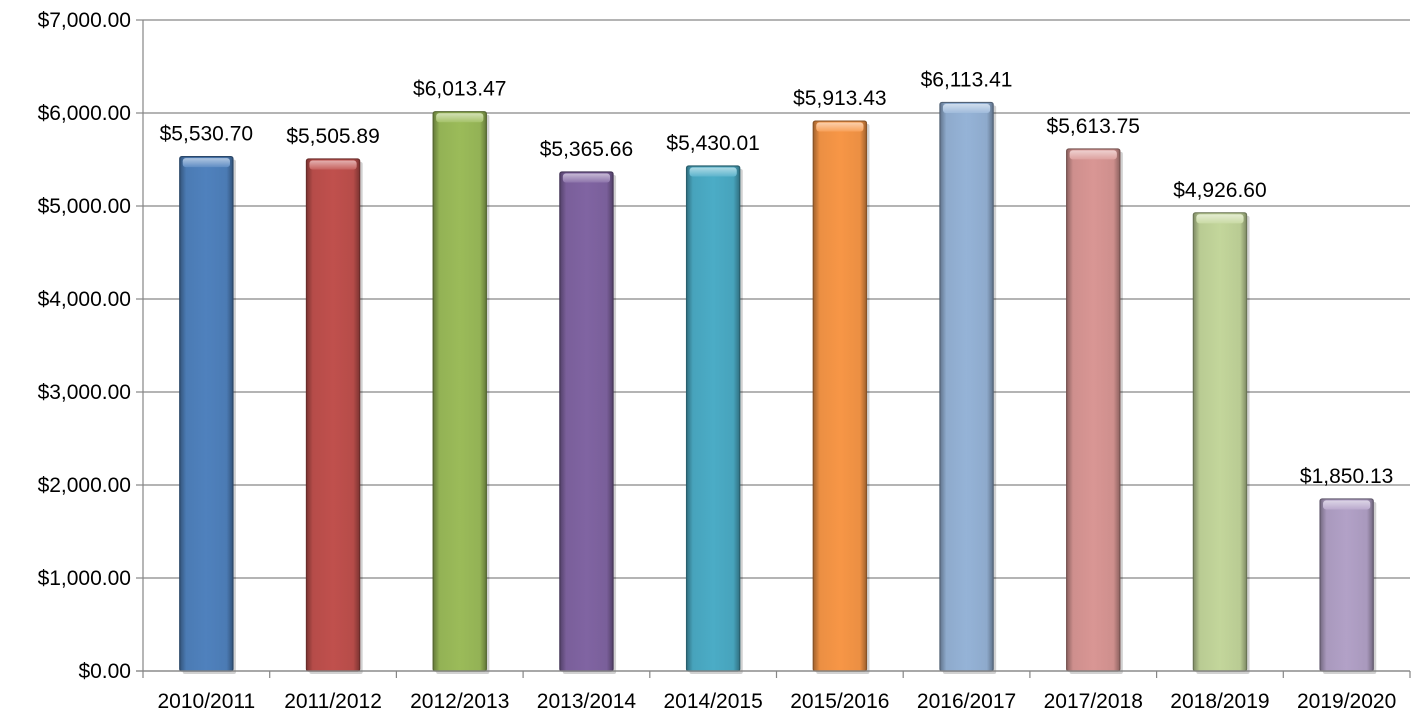 The width and height of the screenshot is (1416, 721). Describe the element at coordinates (459, 89) in the screenshot. I see `data-label: $6,013.47` at that location.